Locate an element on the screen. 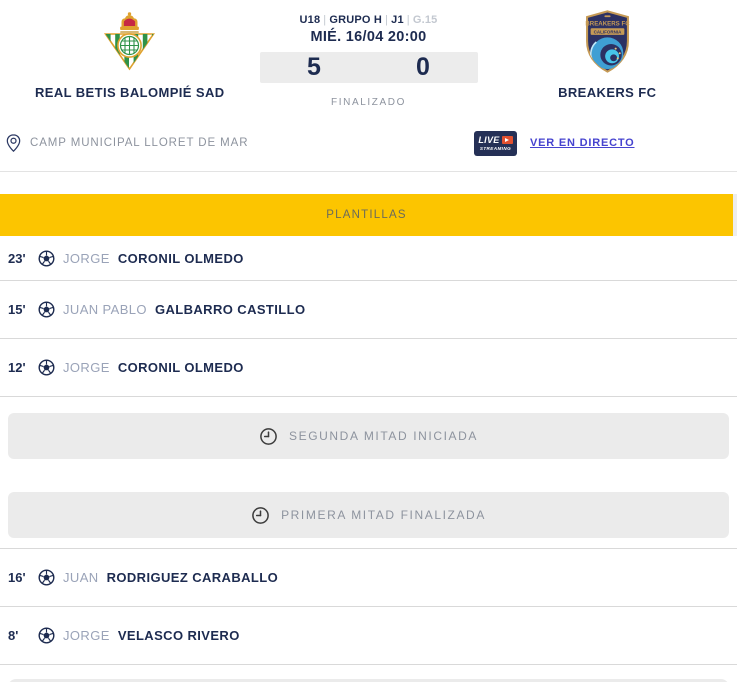 Image resolution: width=737 pixels, height=682 pixels. home-team: REAL BETIS BALOMPIÉ SAD is located at coordinates (130, 59).